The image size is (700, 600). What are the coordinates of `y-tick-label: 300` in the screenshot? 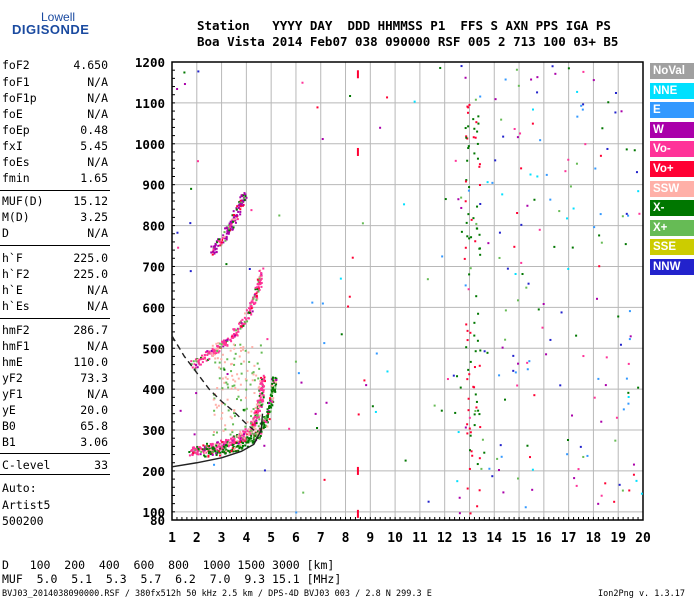 It's located at (153, 430).